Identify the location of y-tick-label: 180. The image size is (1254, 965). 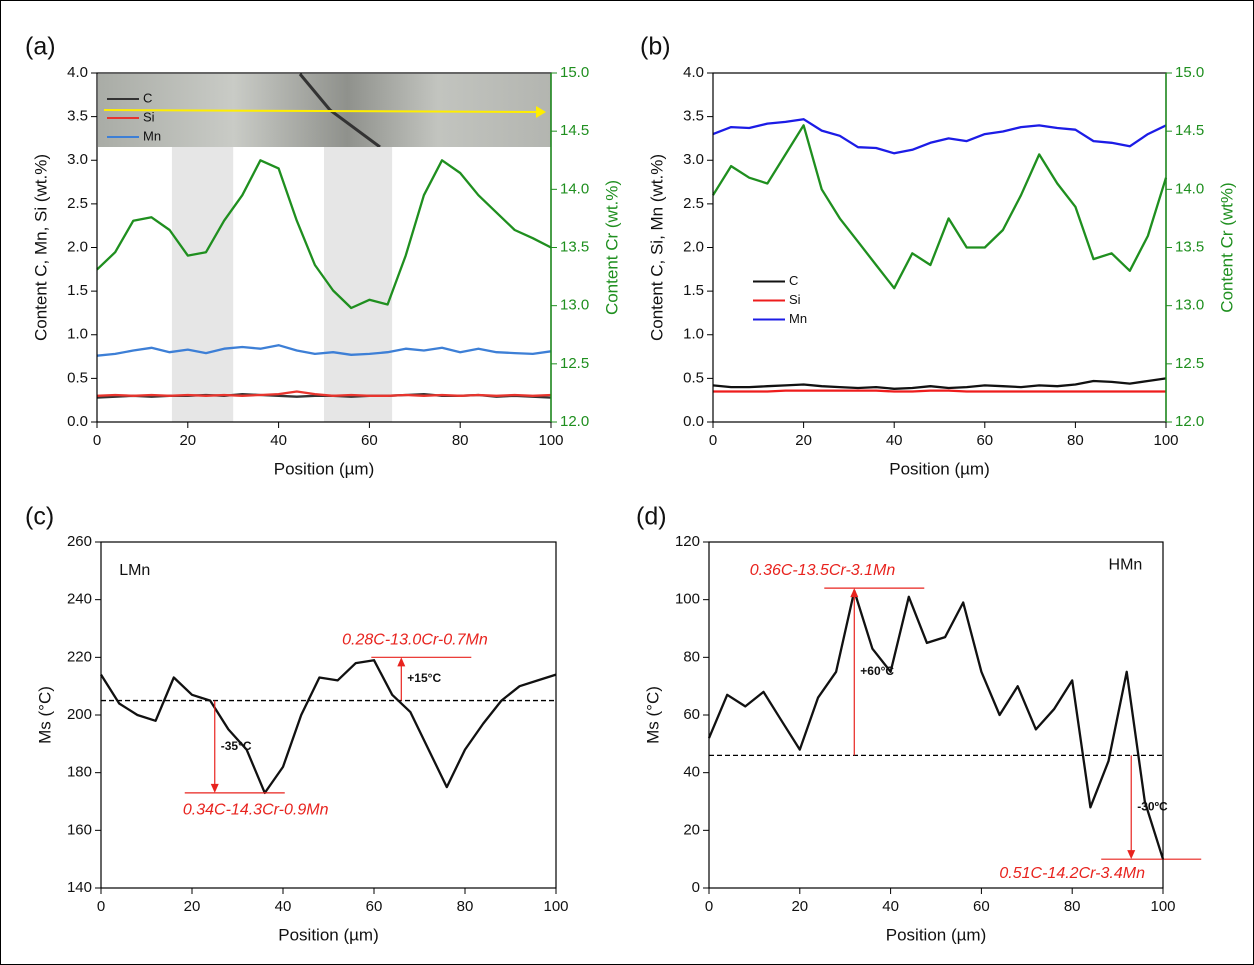
(79, 772).